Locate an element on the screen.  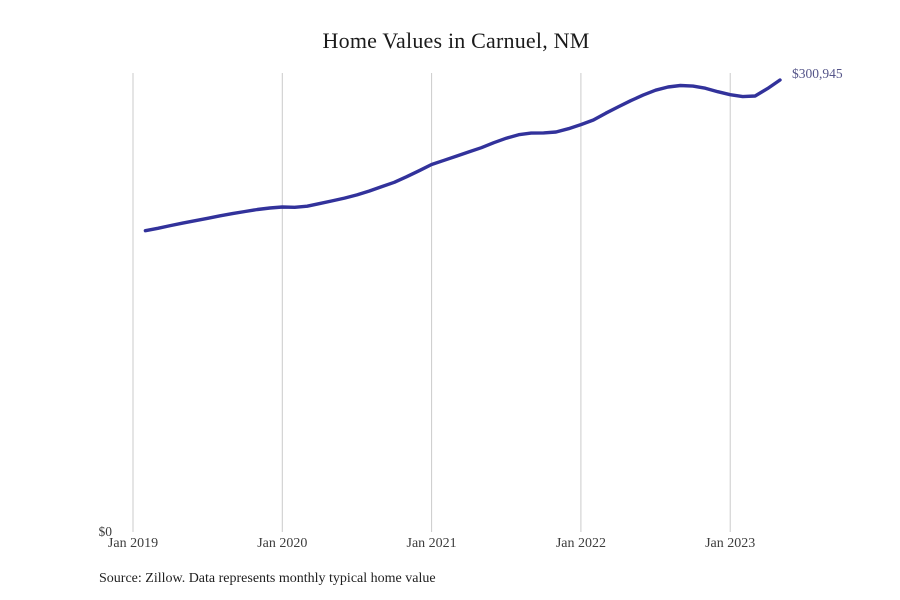
x-tick-label: Jan 2021 is located at coordinates (431, 543).